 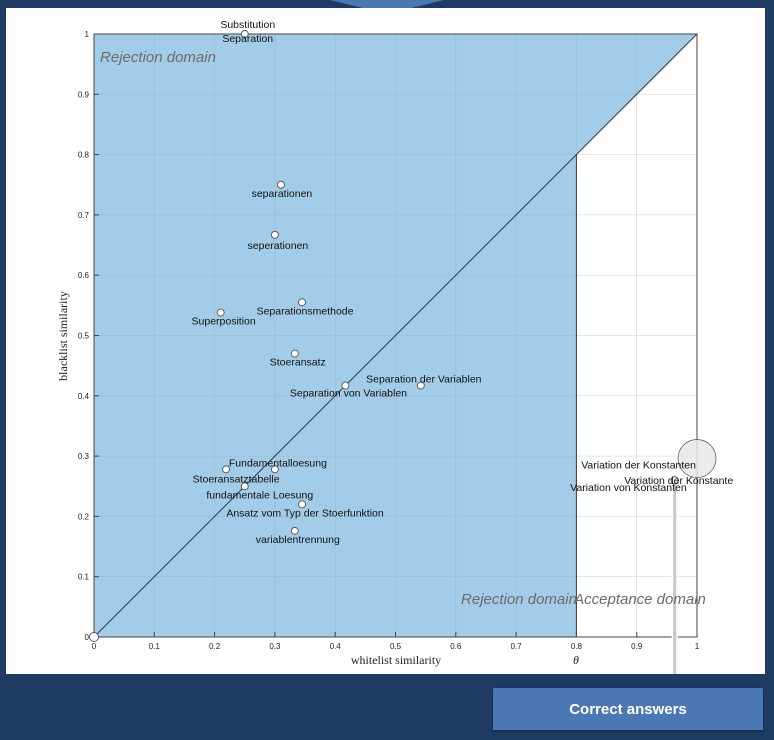 I want to click on point-label: seperationen, so click(x=278, y=246).